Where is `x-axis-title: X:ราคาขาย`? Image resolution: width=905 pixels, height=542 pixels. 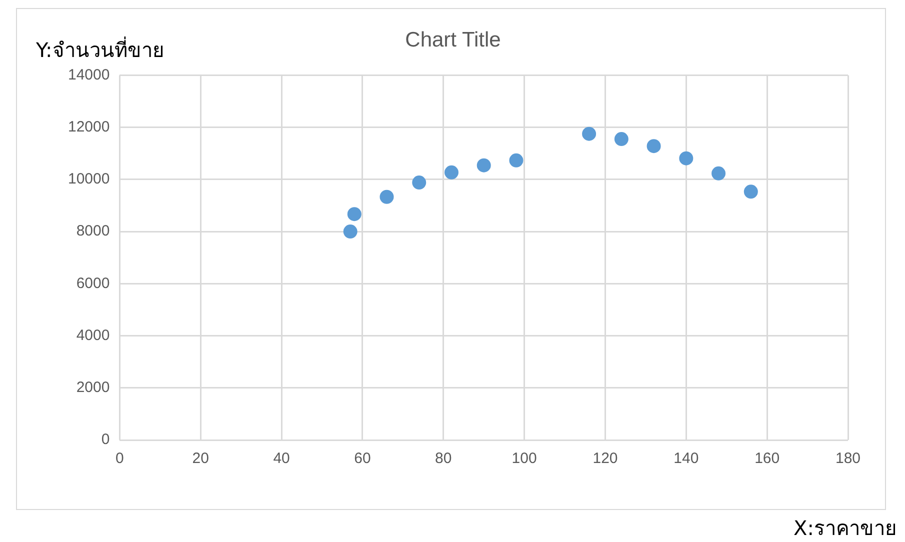 x-axis-title: X:ราคาขาย is located at coordinates (844, 528).